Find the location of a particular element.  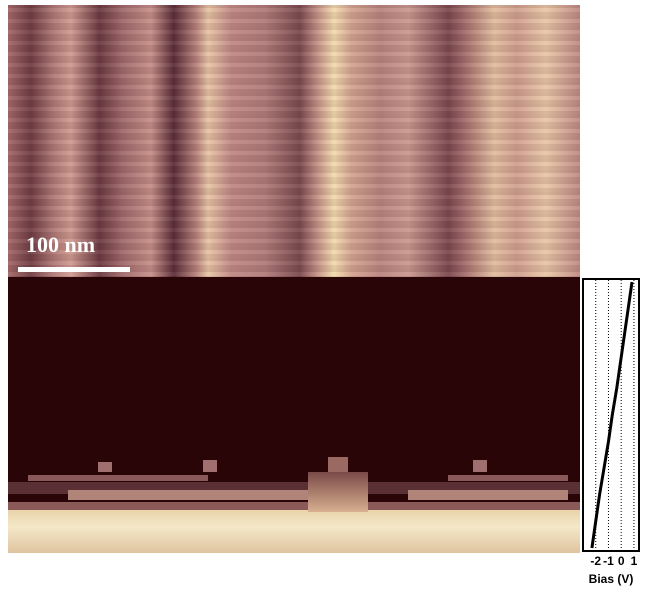

x-axis-label: Bias (V) is located at coordinates (611, 579).